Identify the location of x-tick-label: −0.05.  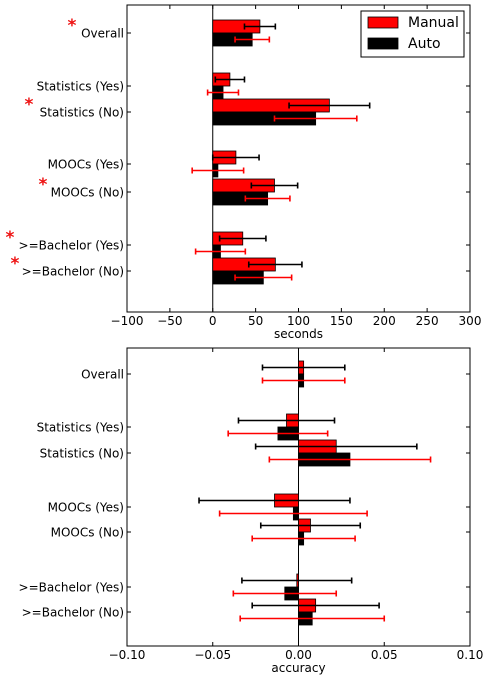
(212, 655).